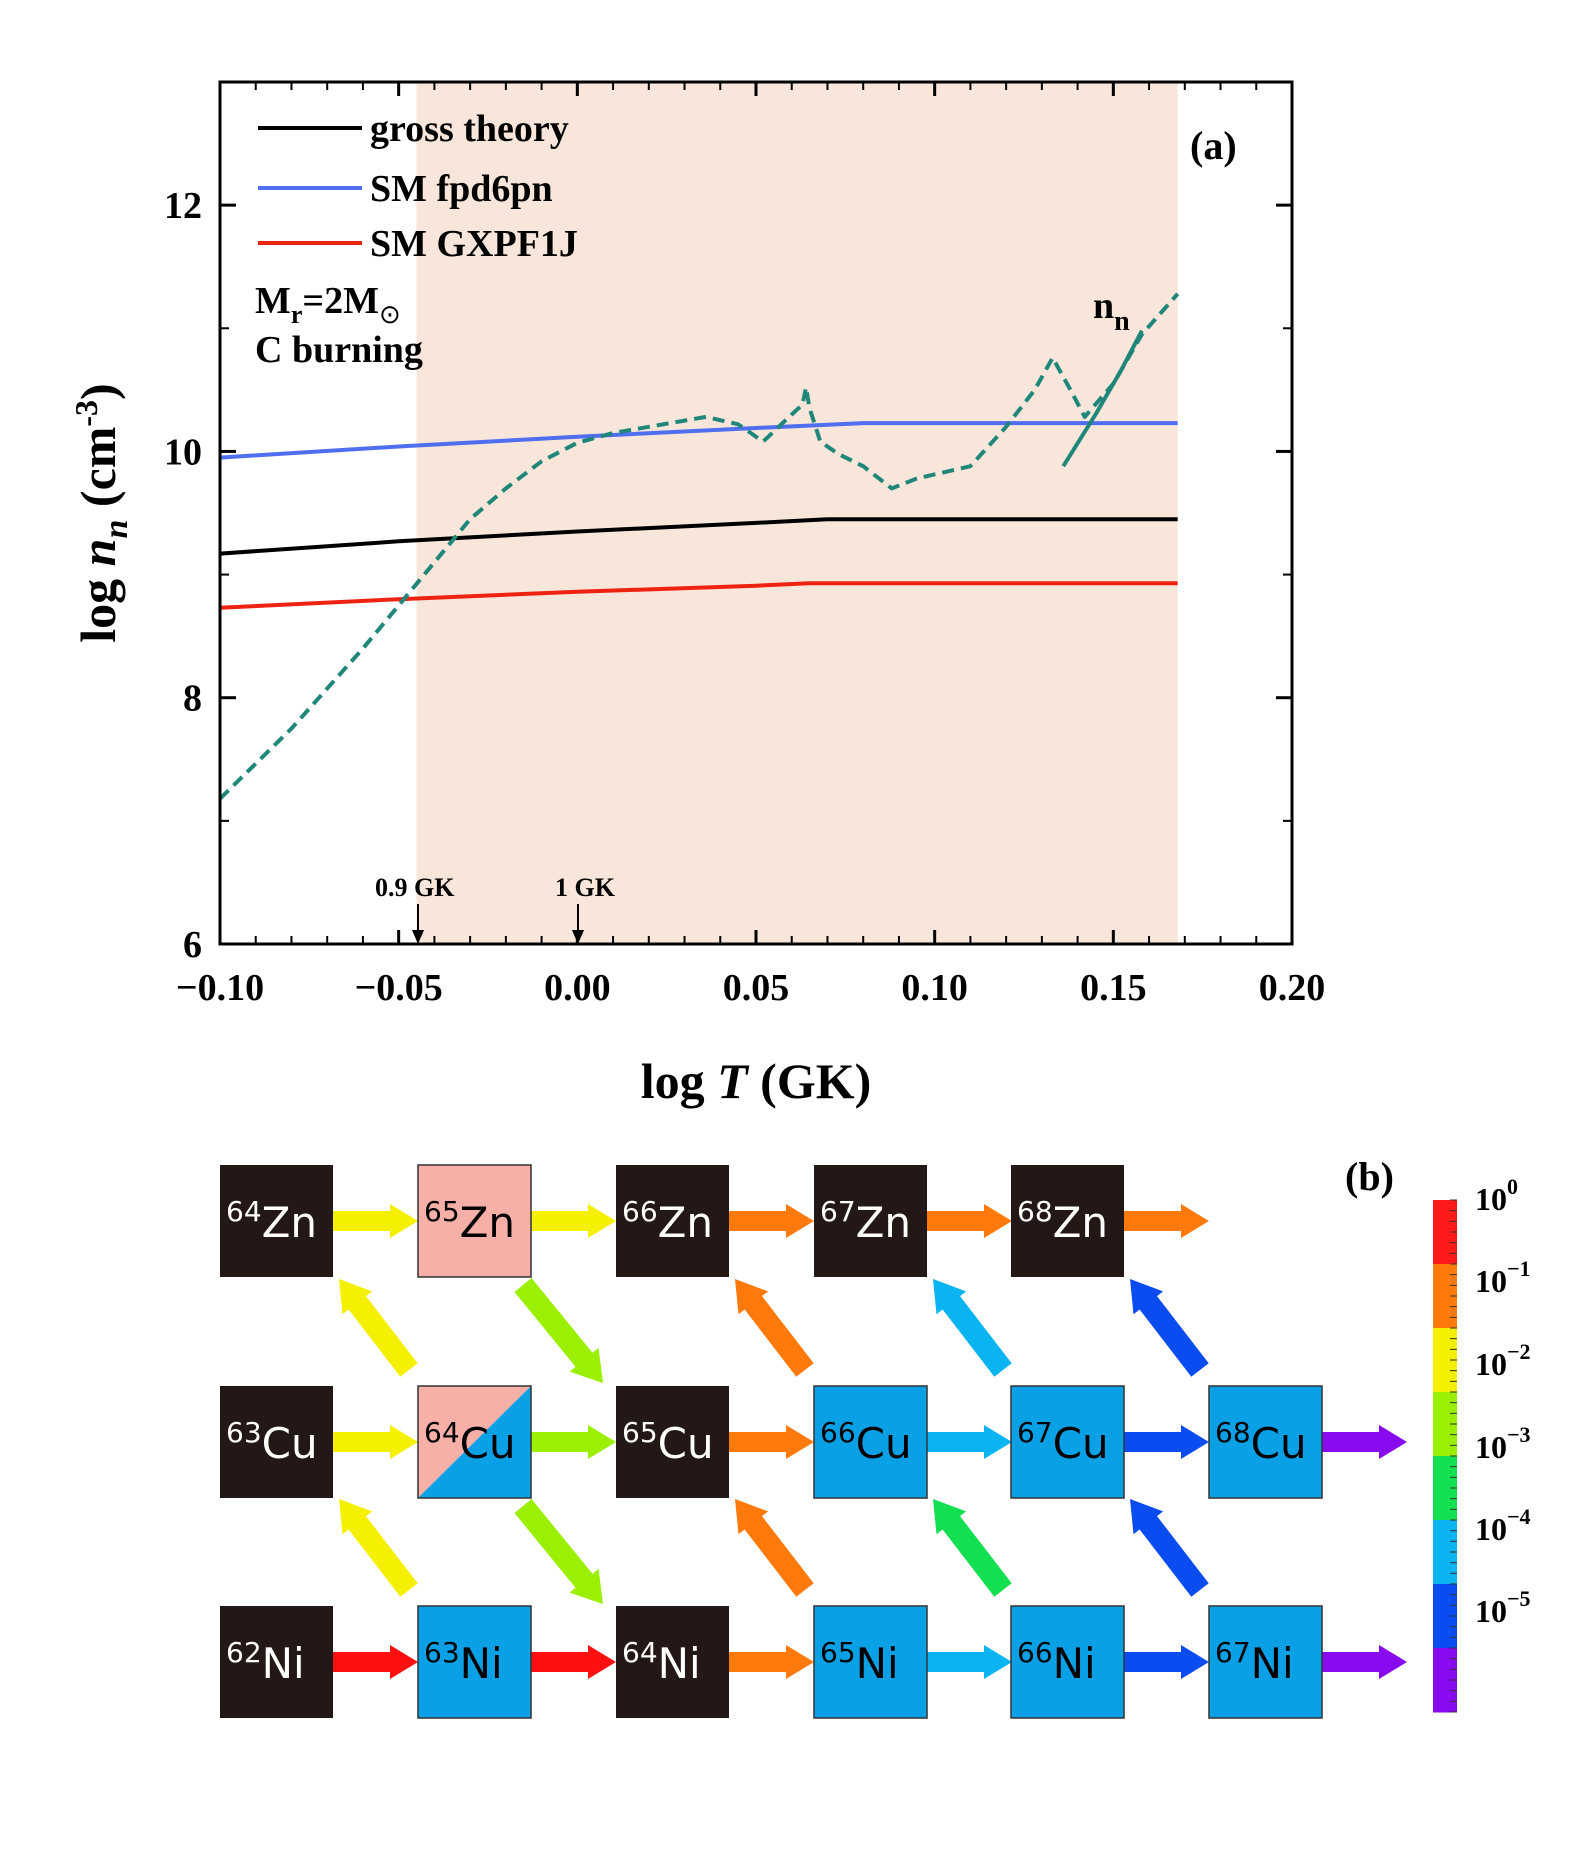  I want to click on nucleus-label: 63Cu, so click(272, 1442).